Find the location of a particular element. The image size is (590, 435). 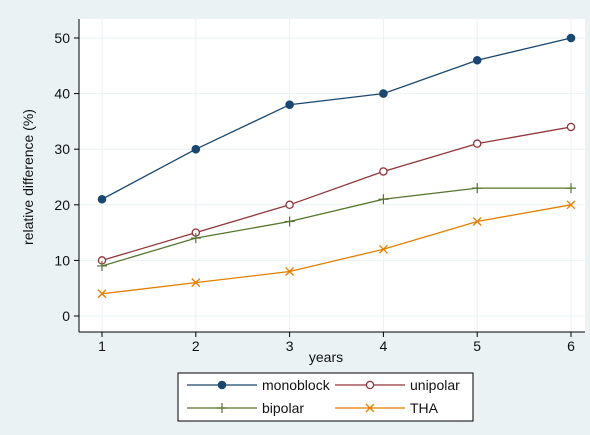

x-axis-title: years is located at coordinates (326, 357).